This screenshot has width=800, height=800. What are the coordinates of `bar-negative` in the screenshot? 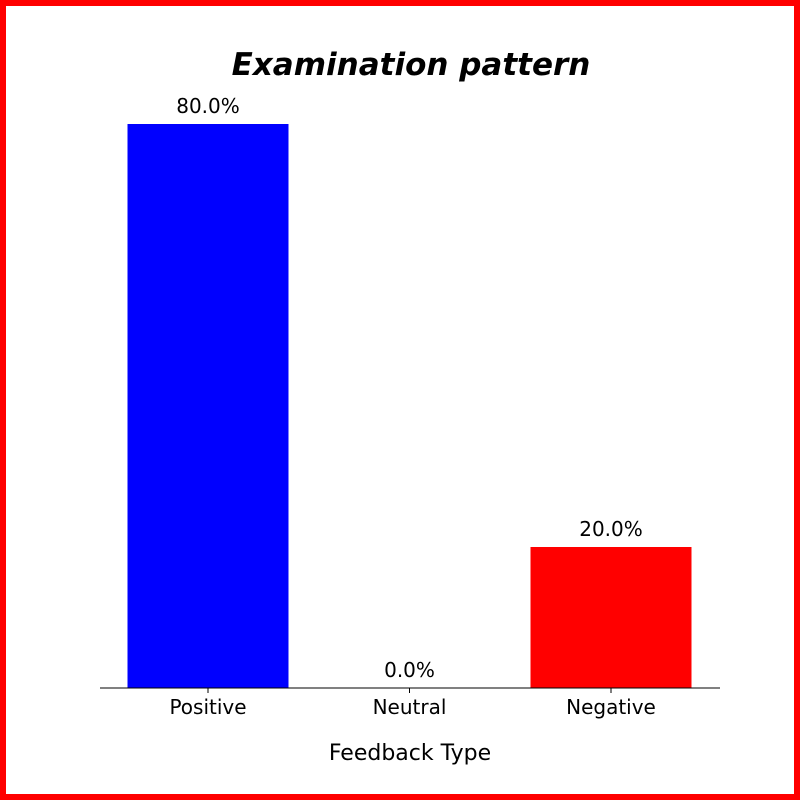 It's located at (611, 617).